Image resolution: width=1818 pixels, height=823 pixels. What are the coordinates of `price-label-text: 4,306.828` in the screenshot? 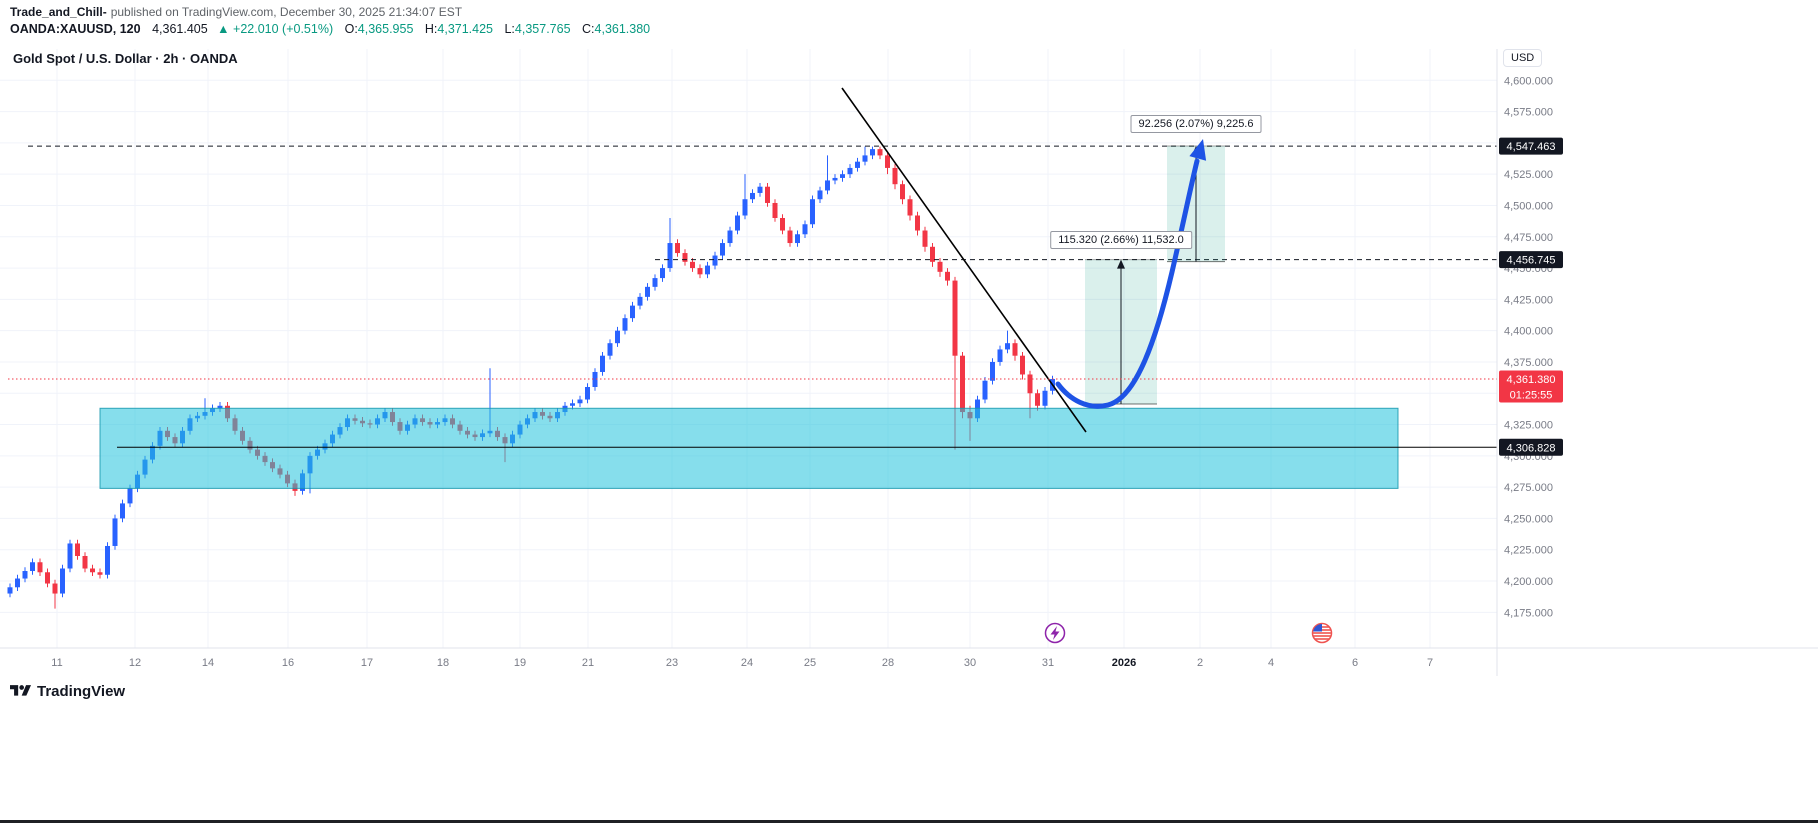 It's located at (1531, 448).